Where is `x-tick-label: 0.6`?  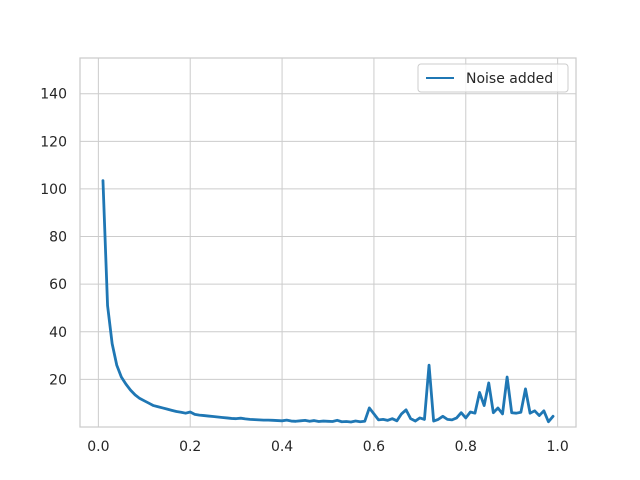 x-tick-label: 0.6 is located at coordinates (374, 447).